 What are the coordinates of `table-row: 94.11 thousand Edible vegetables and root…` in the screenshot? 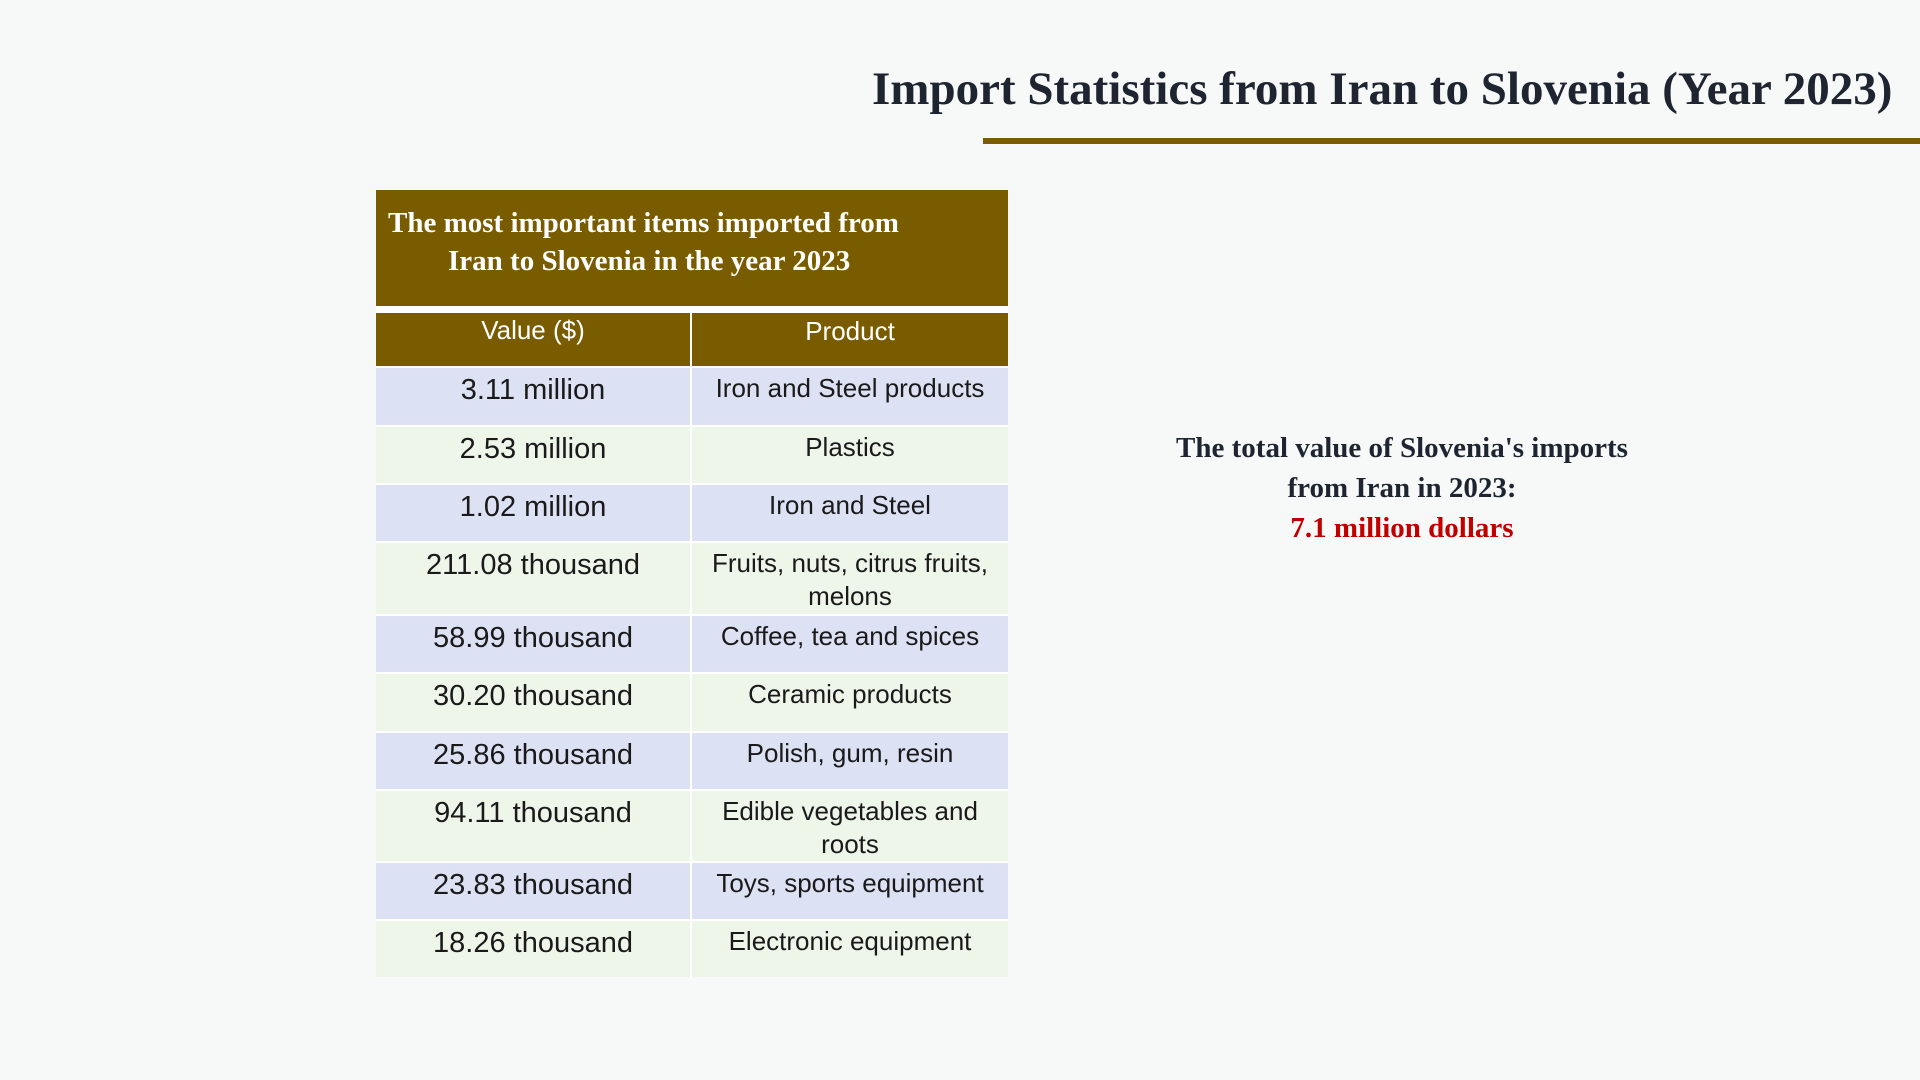 It's located at (692, 825).